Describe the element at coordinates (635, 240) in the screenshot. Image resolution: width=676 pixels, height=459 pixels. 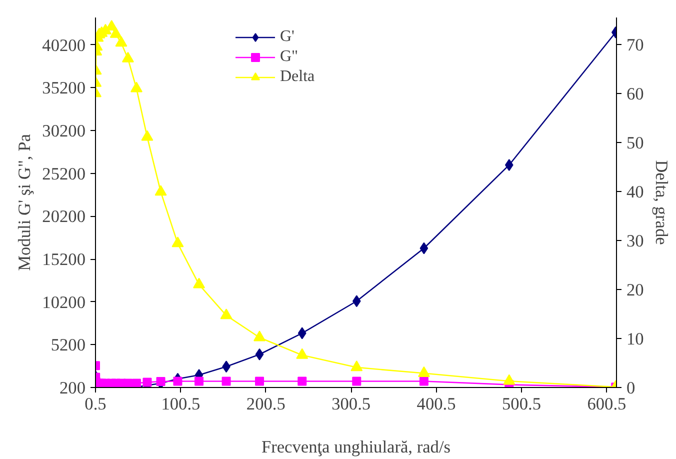
I see `y2-tick-label: 30` at that location.